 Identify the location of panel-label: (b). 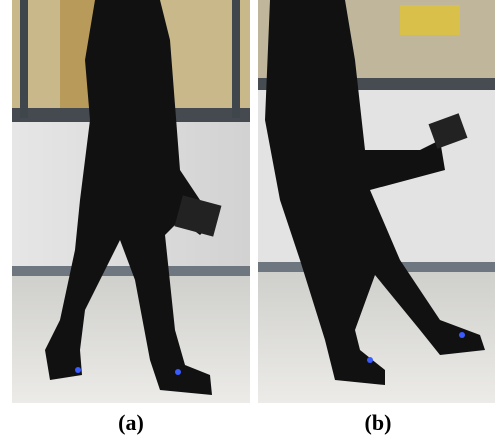
(378, 422).